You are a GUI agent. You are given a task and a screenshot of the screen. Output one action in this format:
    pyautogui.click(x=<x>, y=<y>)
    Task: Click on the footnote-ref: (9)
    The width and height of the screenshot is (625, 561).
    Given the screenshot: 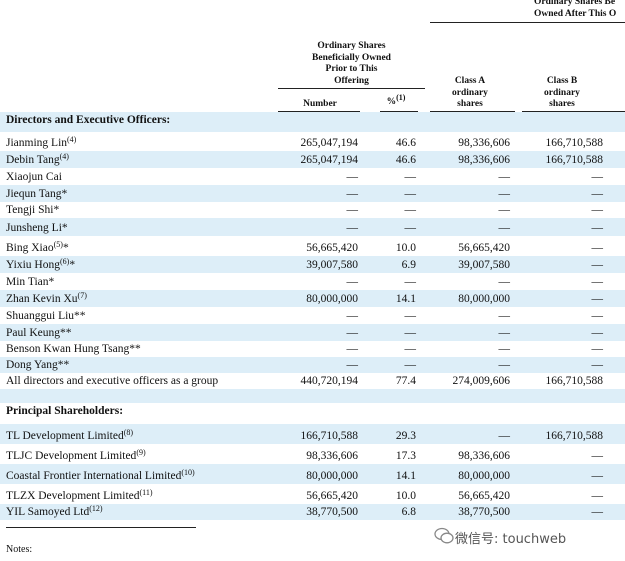 What is the action you would take?
    pyautogui.click(x=141, y=452)
    